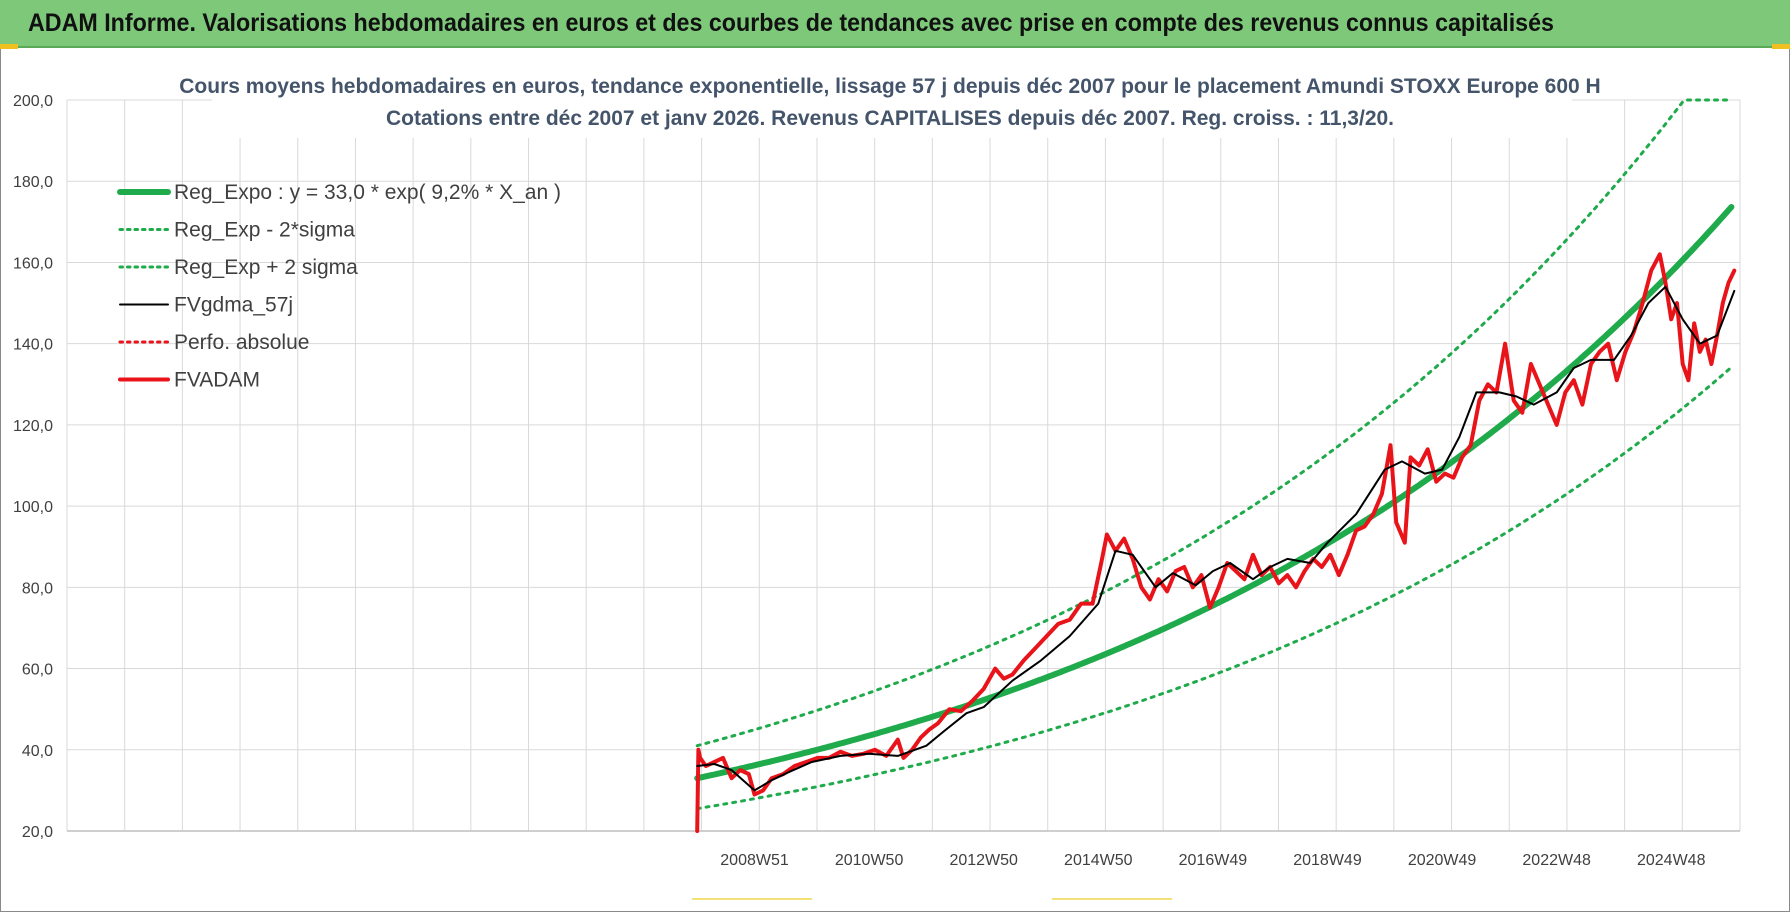 This screenshot has width=1790, height=912. I want to click on x-tick-label: 2016W49, so click(1213, 860).